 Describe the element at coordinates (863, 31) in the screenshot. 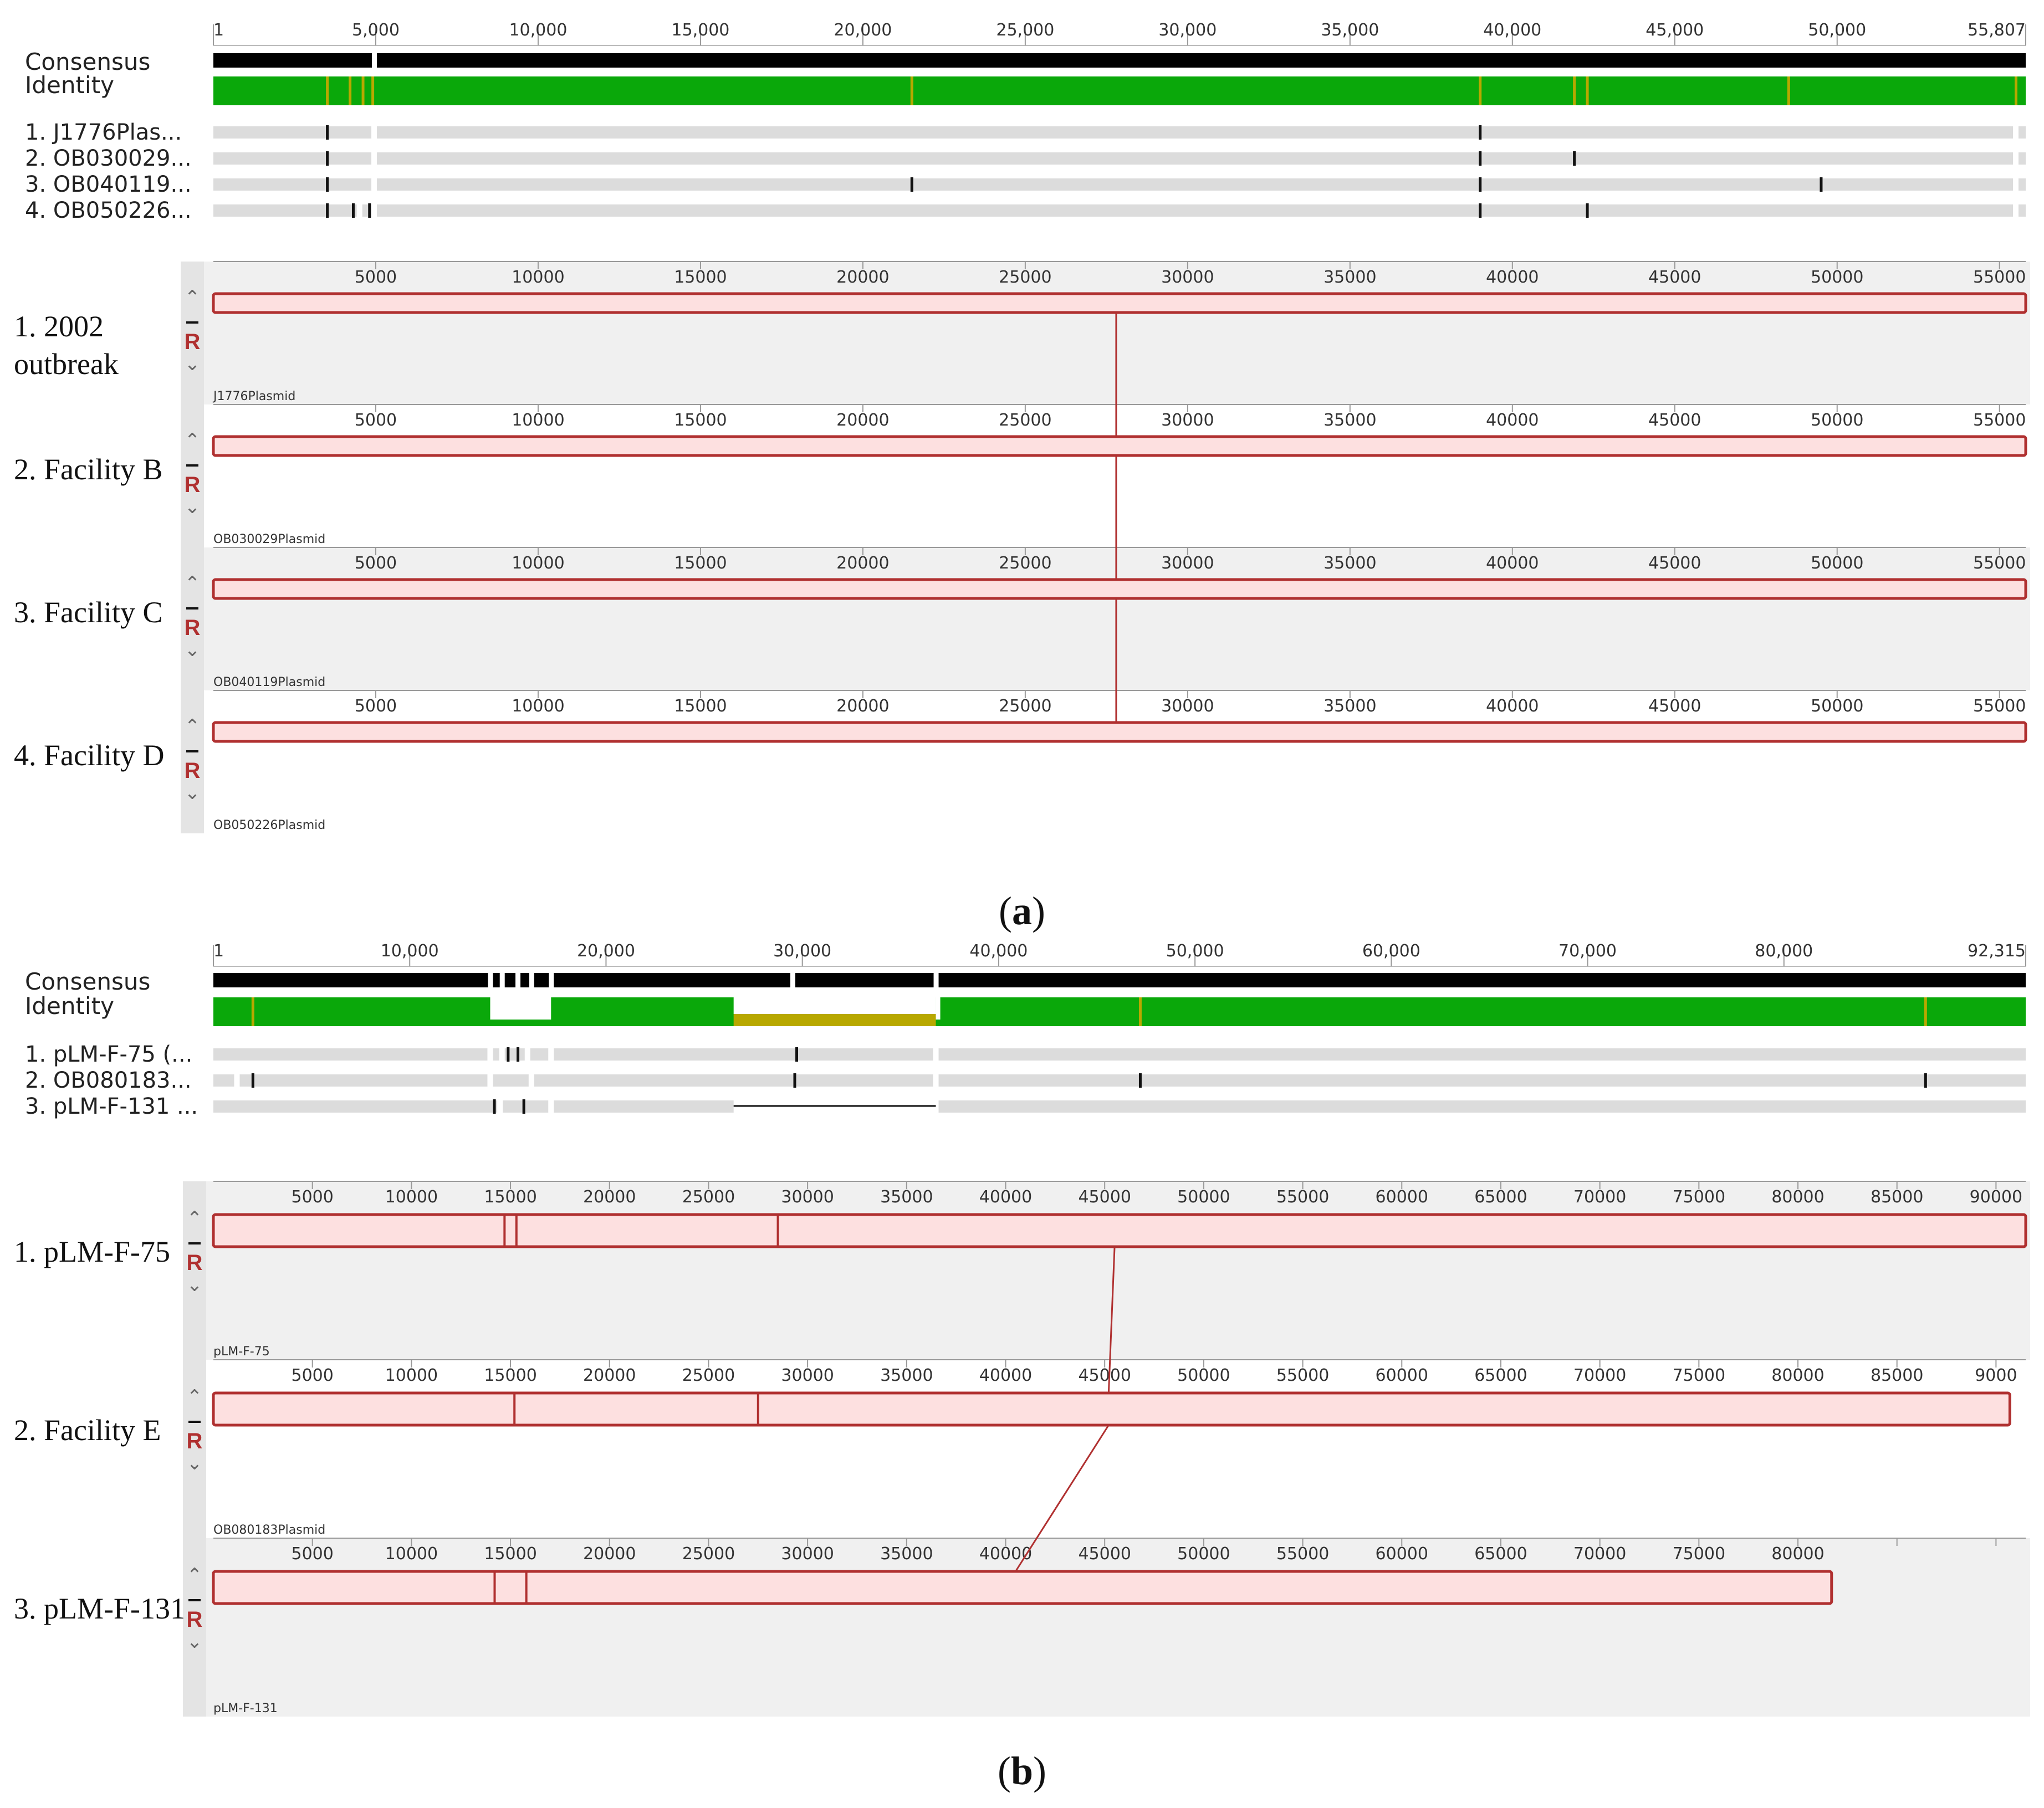

I see `ruler-tick-label: 20,000` at that location.